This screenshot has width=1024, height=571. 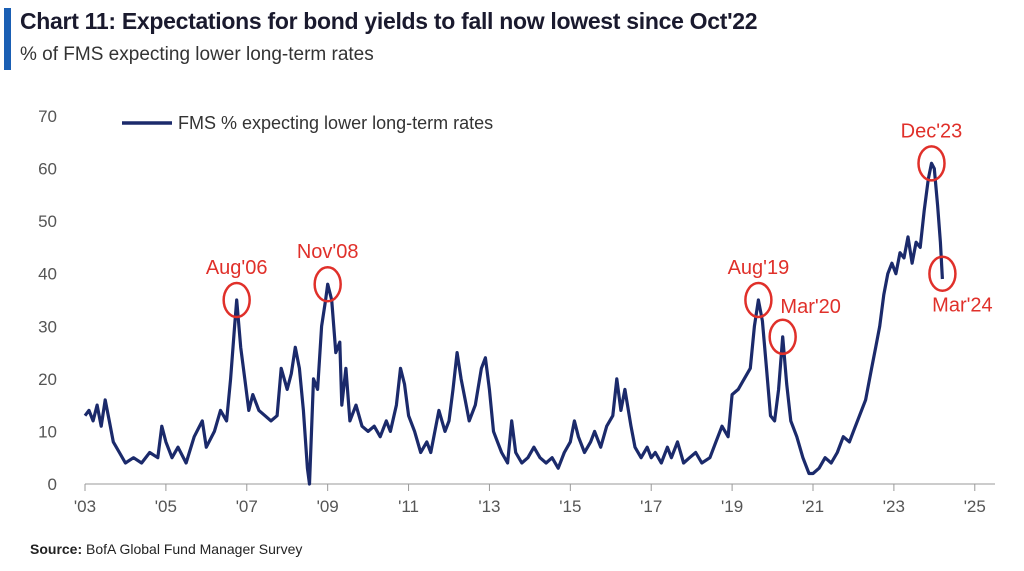 I want to click on x-tick-label: '03, so click(x=85, y=506).